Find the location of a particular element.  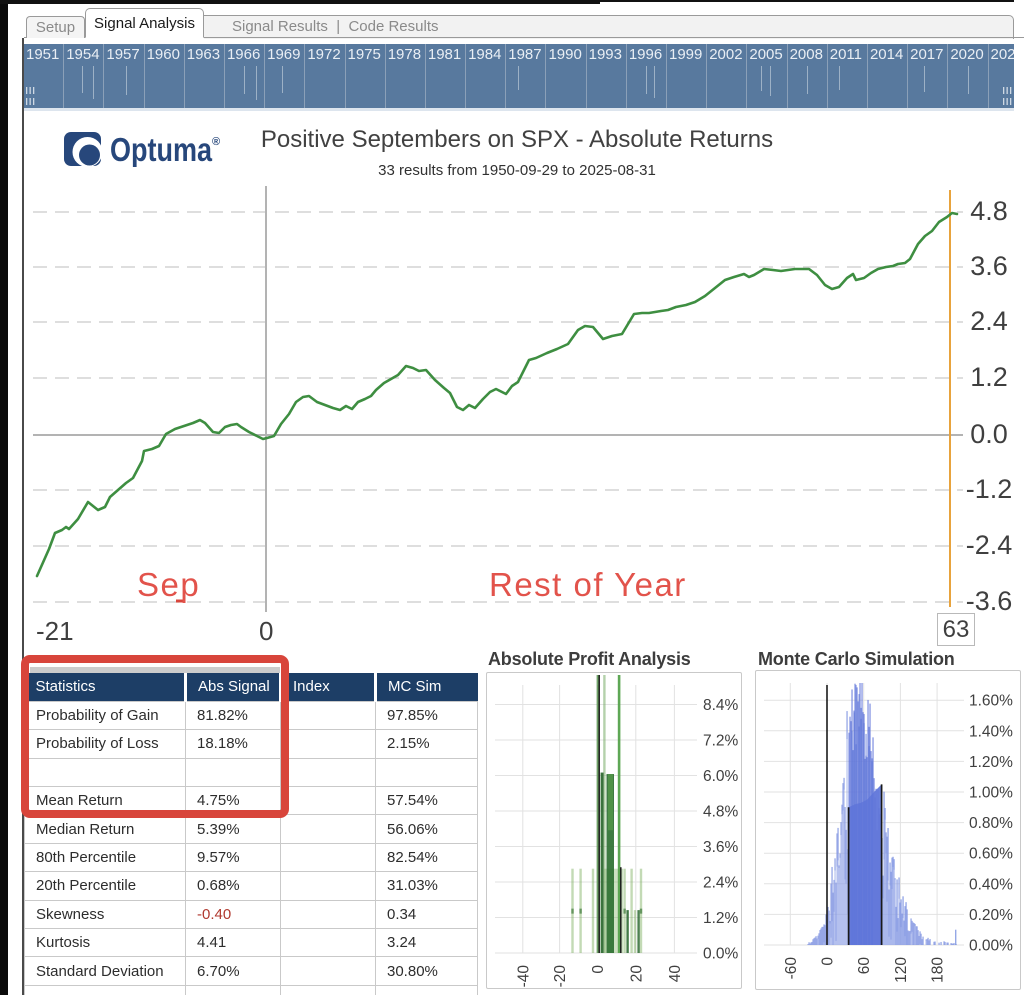

svg-text: -20 is located at coordinates (560, 976).